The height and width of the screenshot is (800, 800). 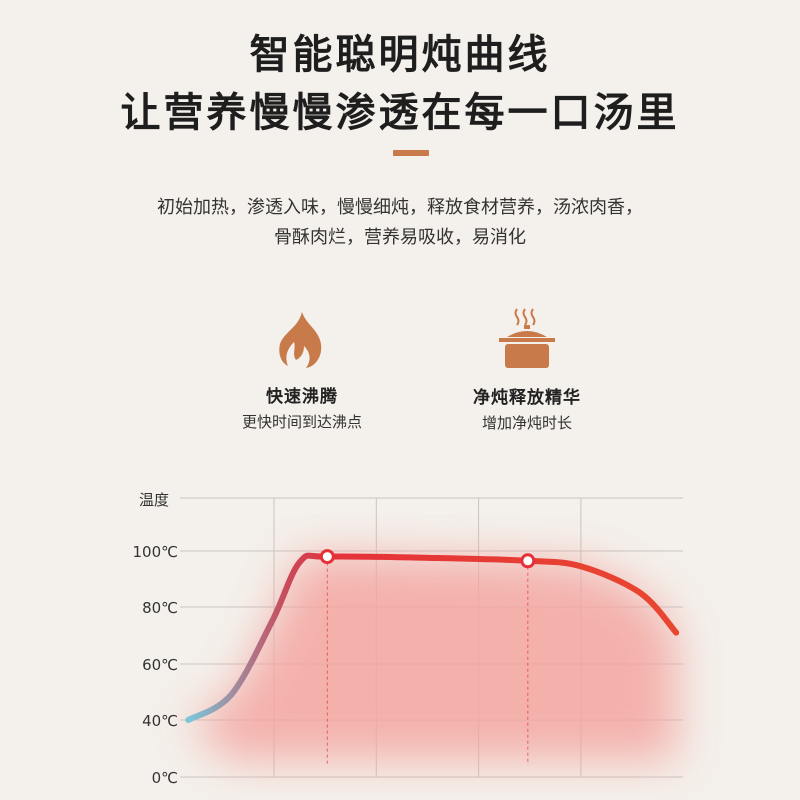 What do you see at coordinates (527, 369) in the screenshot?
I see `feature-pure-stew: 净炖释放精华 增加净炖时长` at bounding box center [527, 369].